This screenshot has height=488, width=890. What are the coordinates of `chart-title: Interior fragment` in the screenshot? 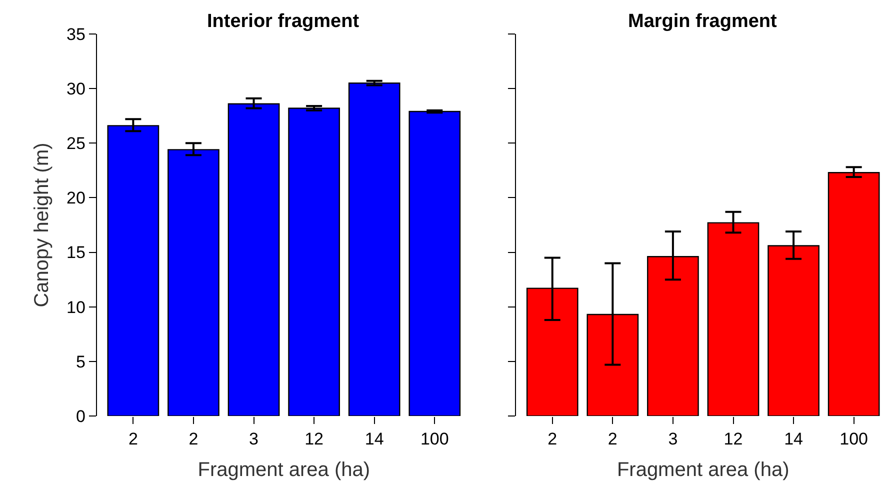 It's located at (283, 21).